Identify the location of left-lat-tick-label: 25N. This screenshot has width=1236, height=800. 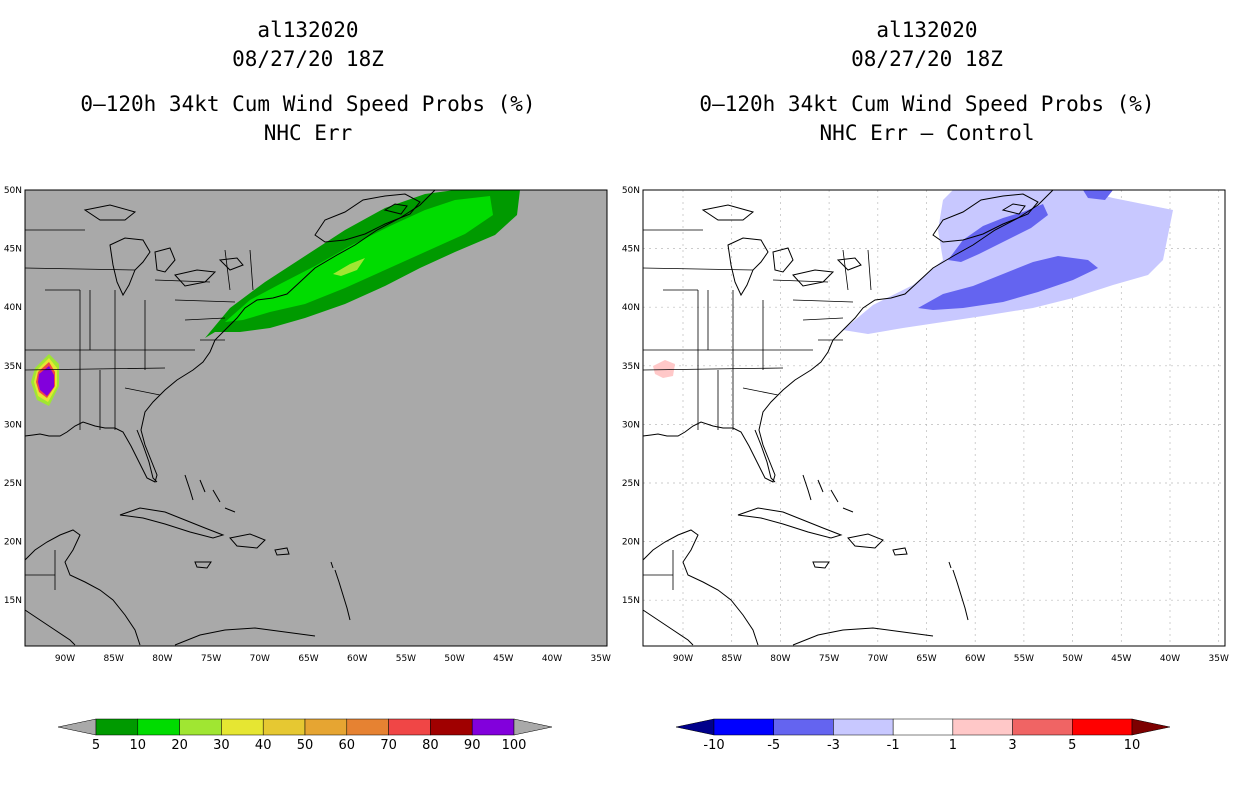
(13, 484).